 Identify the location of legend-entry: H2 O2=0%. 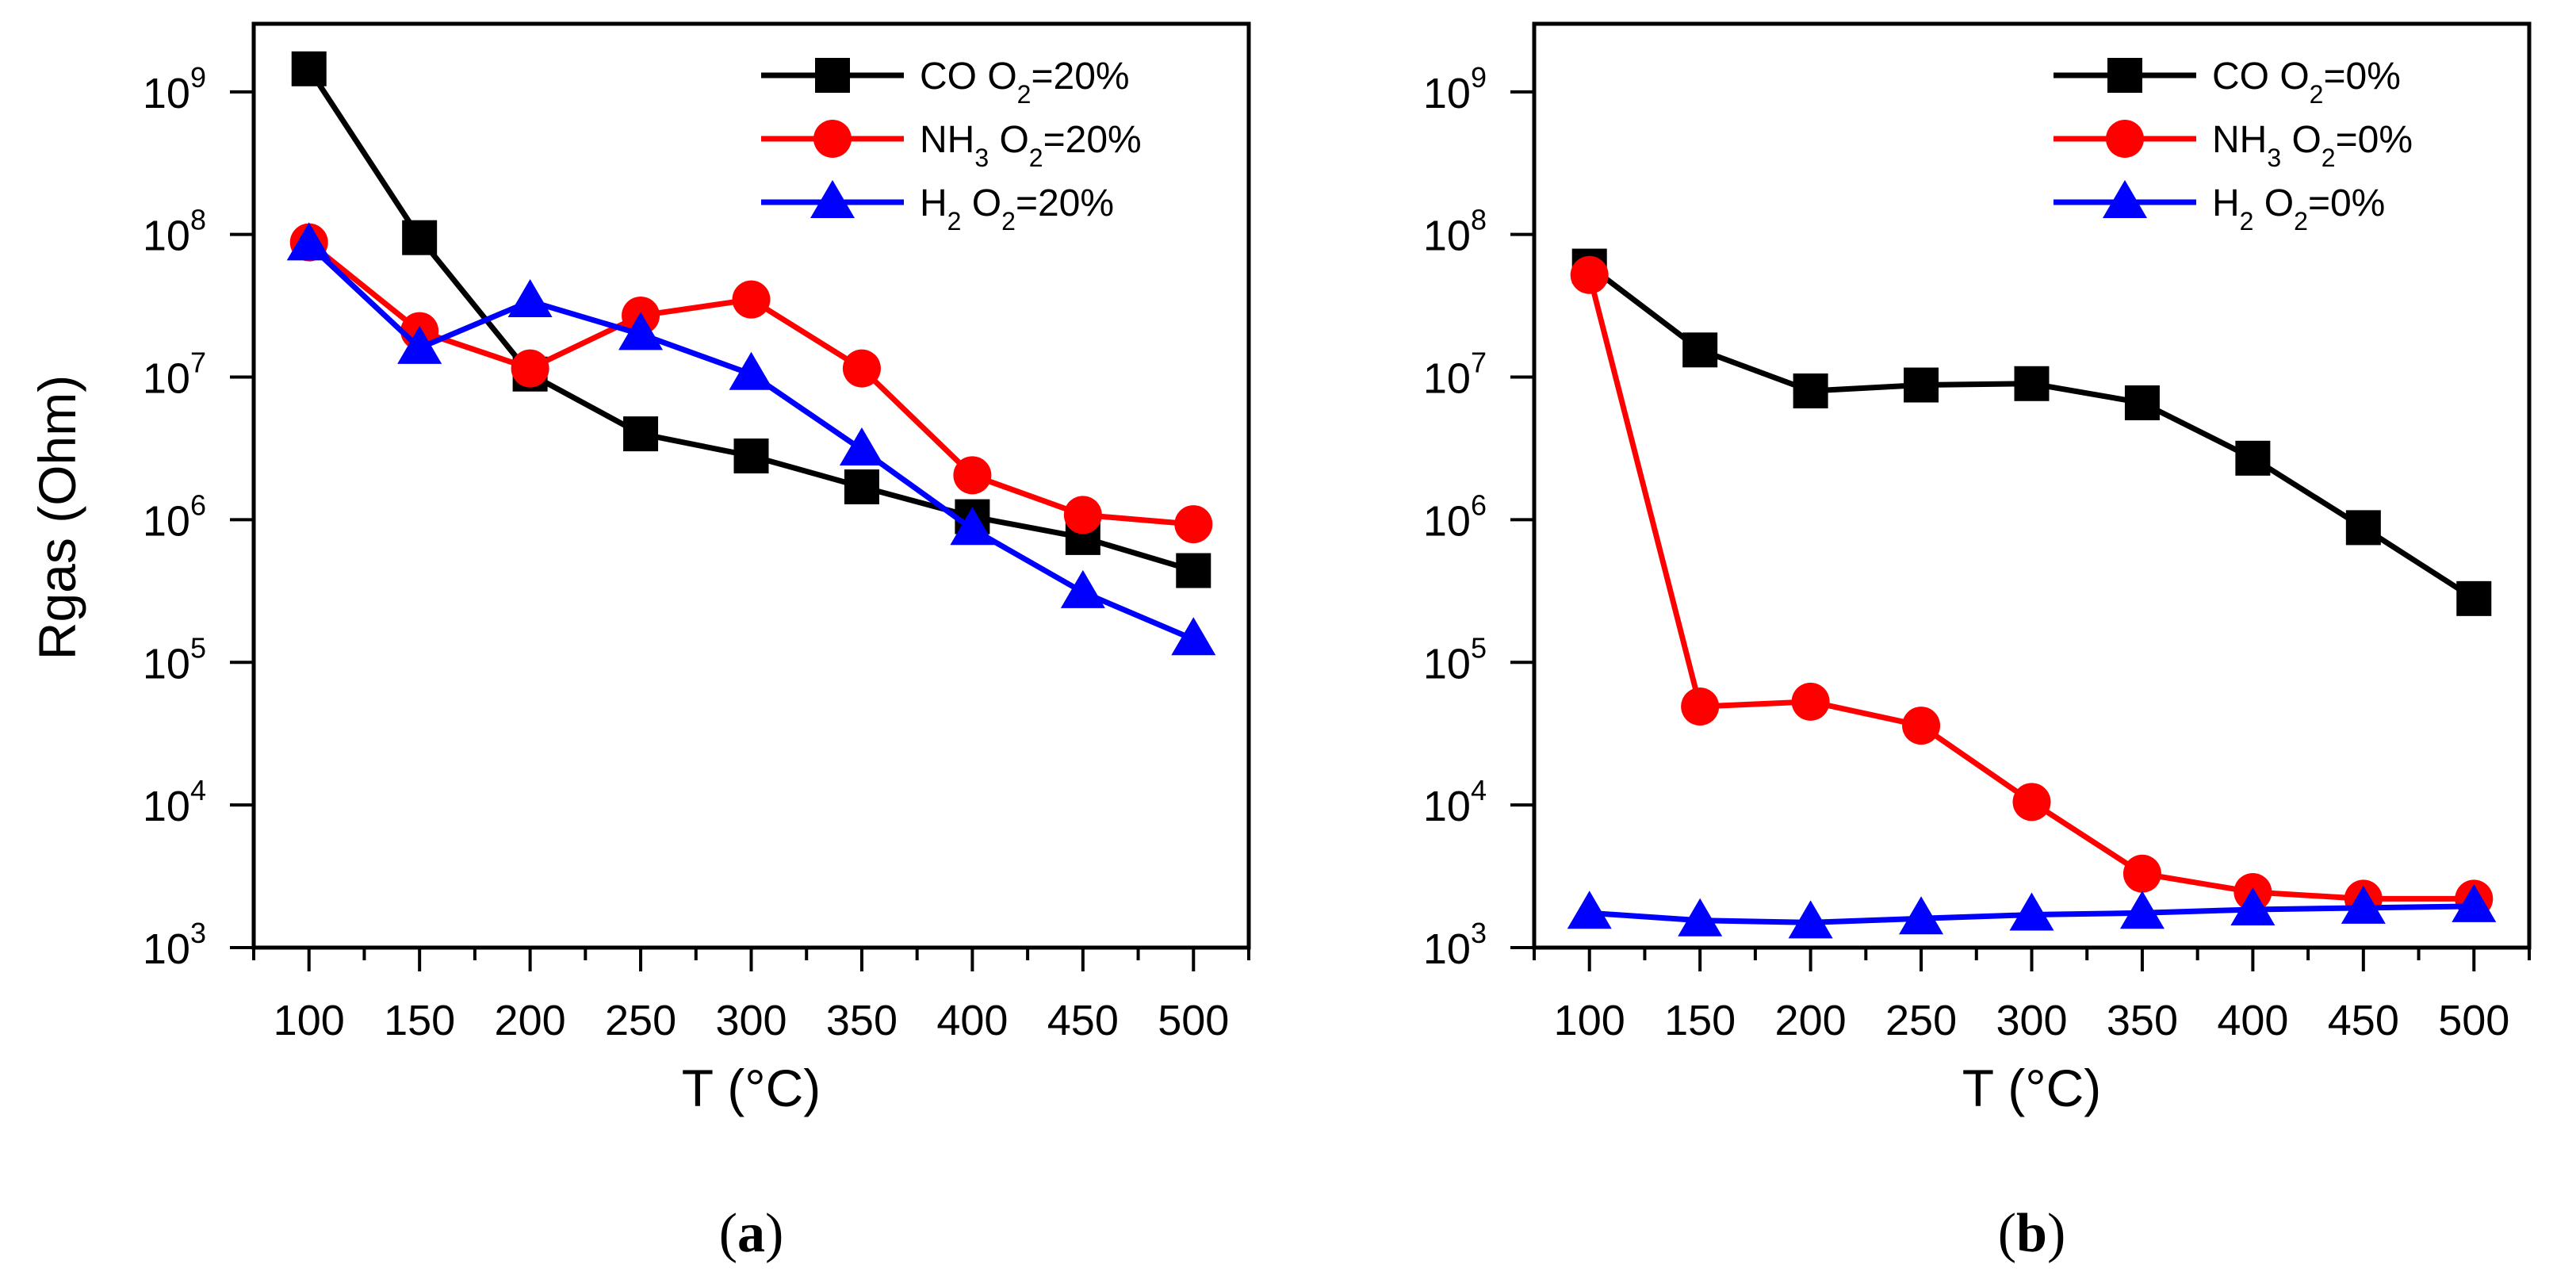
(2219, 208).